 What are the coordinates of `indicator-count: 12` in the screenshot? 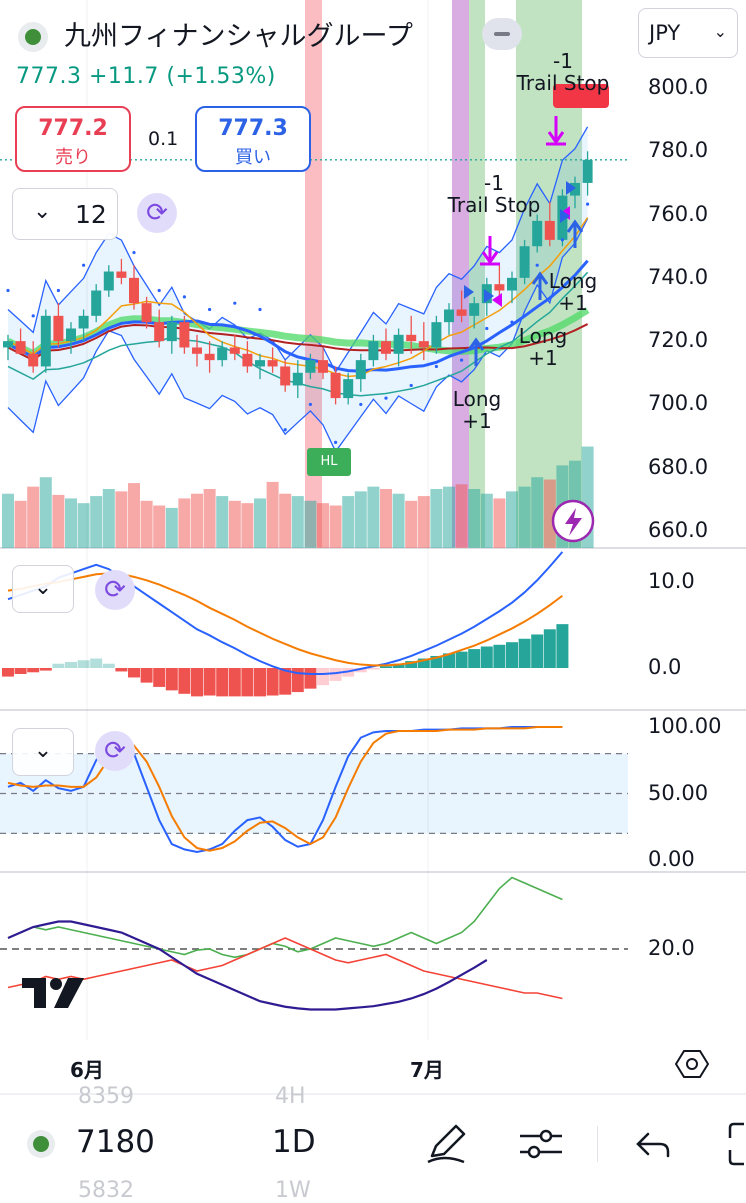 It's located at (91, 214).